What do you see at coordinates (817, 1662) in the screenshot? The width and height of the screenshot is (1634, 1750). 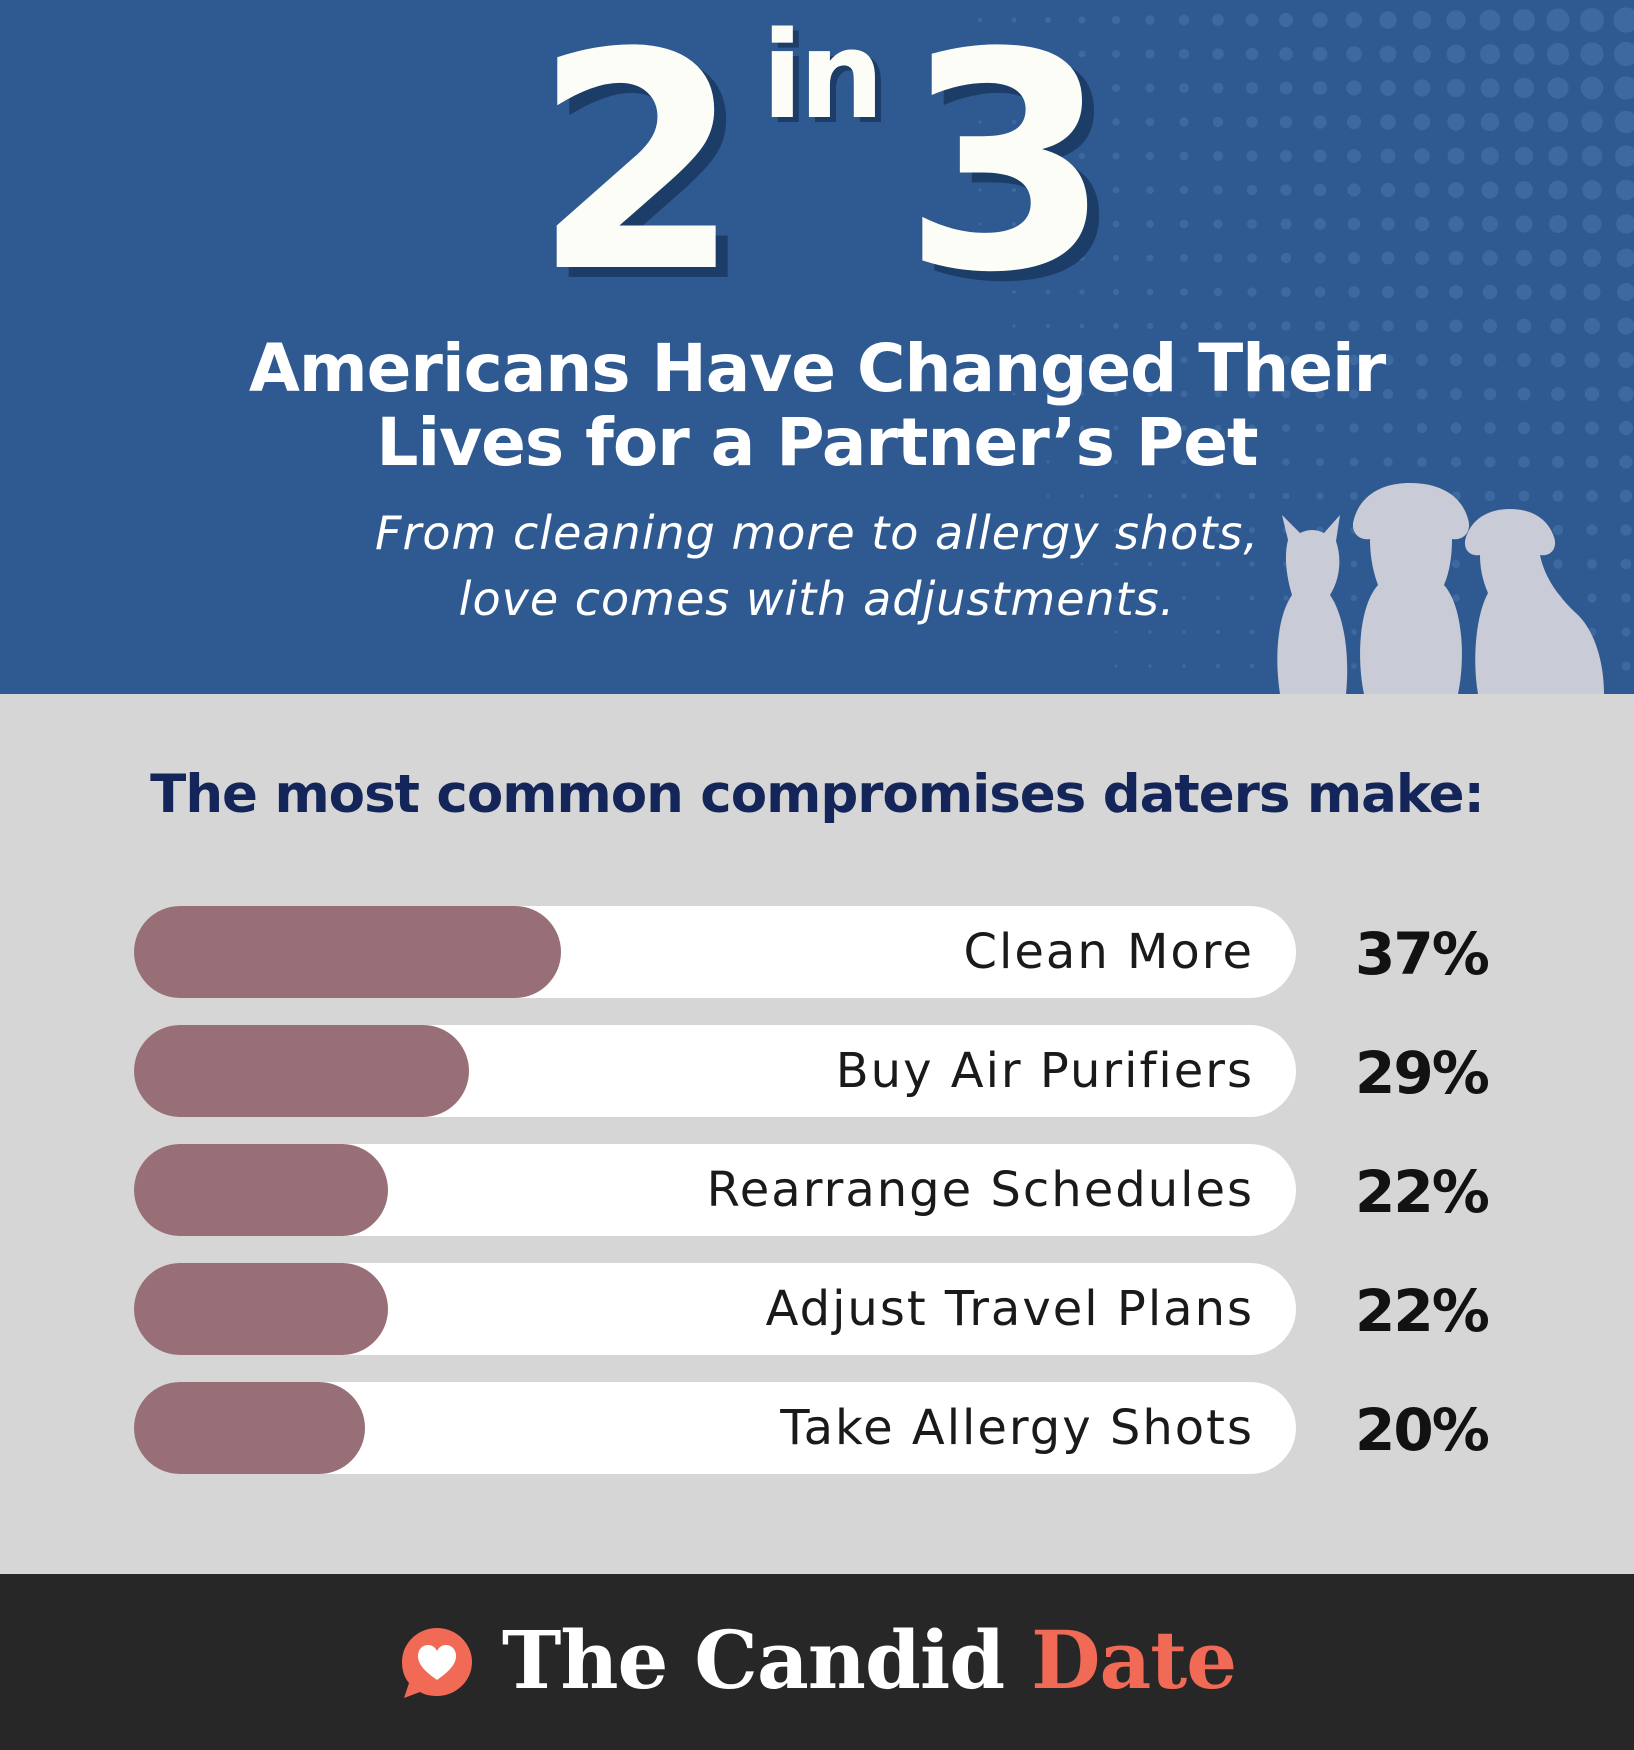 I see `footer: The Candid Date` at bounding box center [817, 1662].